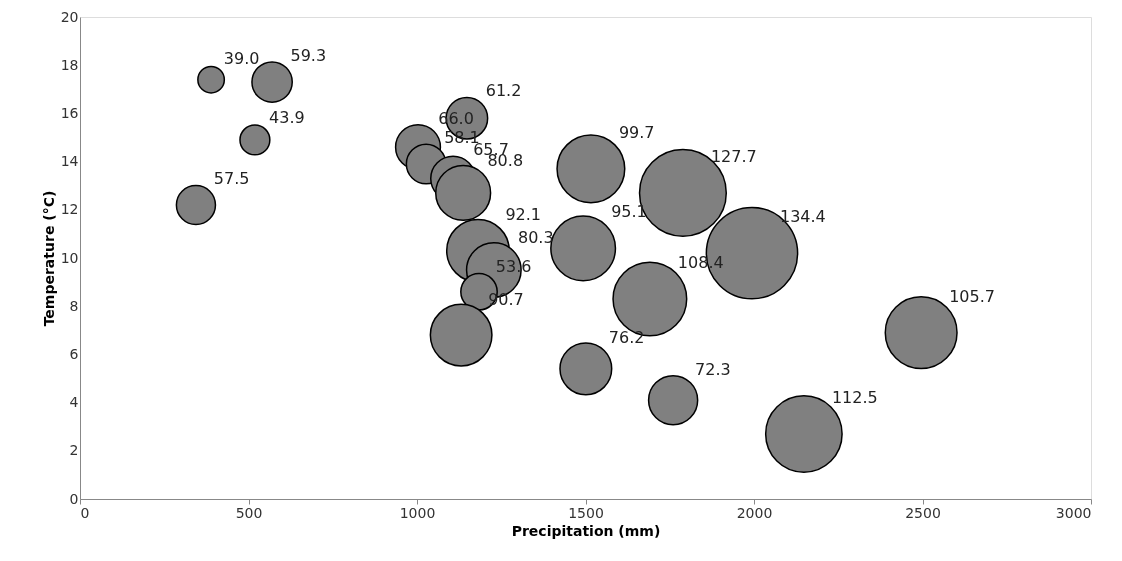  I want to click on annotation: 80.3, so click(535, 237).